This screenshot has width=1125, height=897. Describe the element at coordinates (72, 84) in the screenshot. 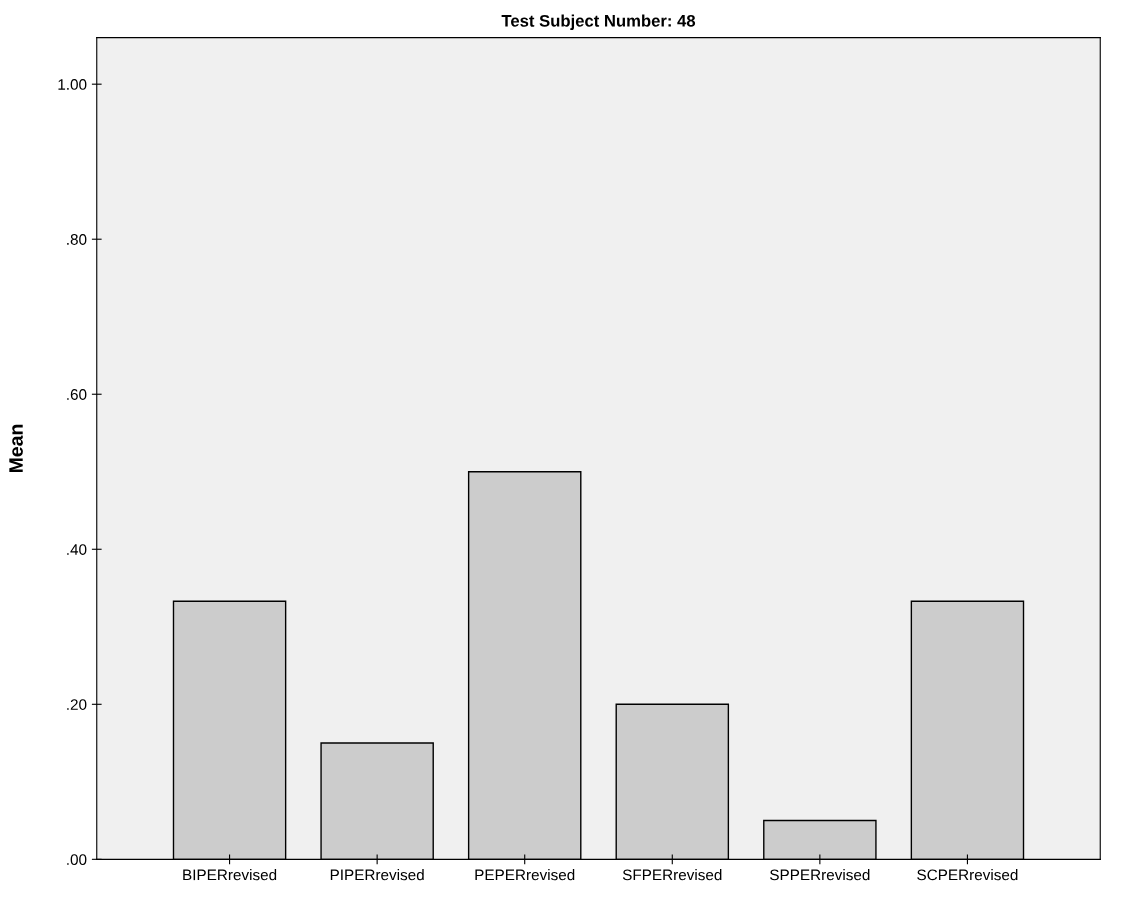

I see `y-tick-label: 1.00` at that location.